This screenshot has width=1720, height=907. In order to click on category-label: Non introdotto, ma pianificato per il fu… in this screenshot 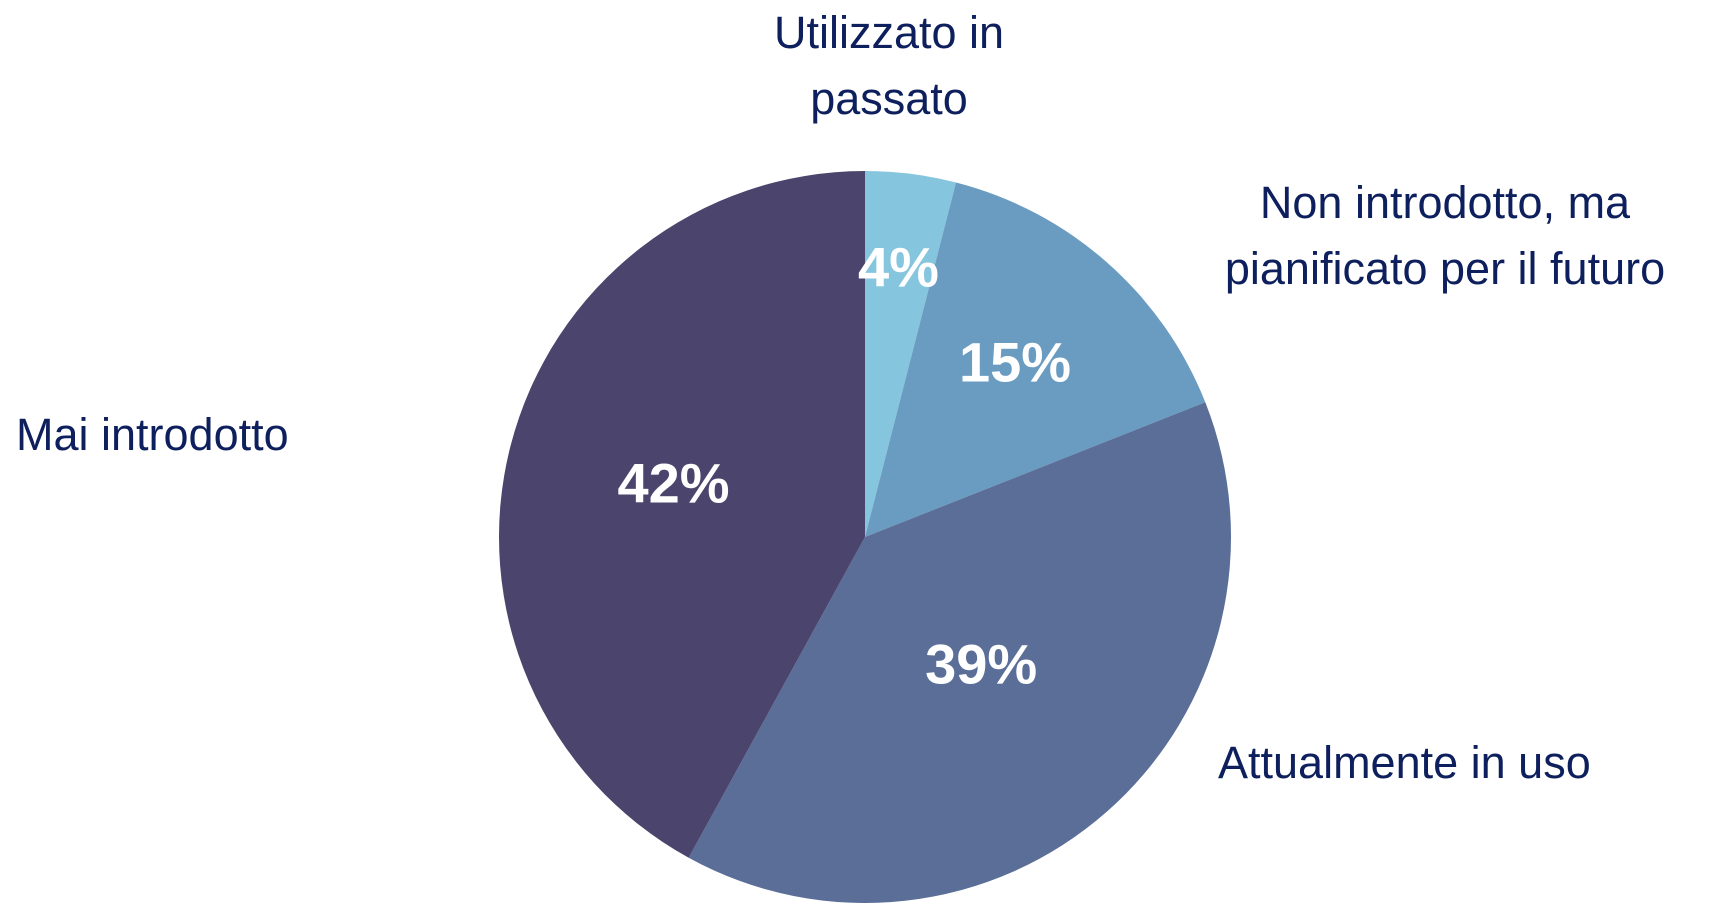, I will do `click(1445, 235)`.